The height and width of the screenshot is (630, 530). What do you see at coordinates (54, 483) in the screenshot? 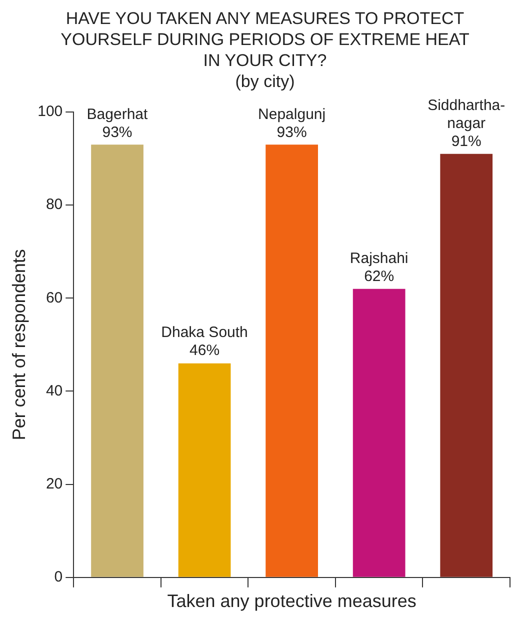
I see `y-tick-label: 20` at bounding box center [54, 483].